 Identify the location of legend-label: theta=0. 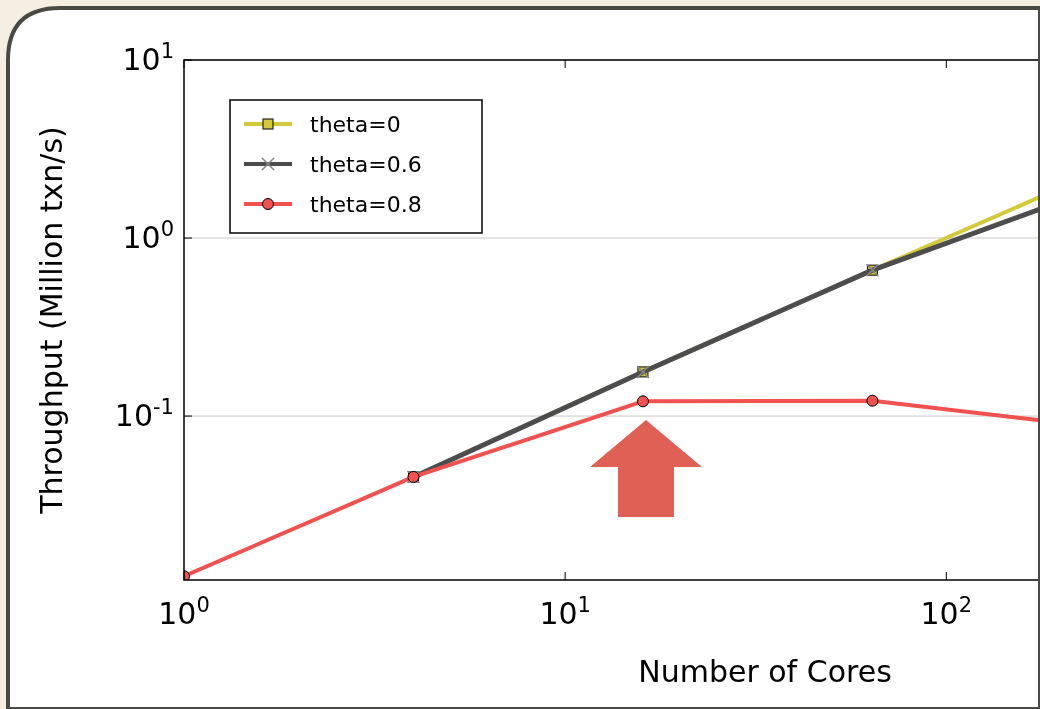
(355, 124).